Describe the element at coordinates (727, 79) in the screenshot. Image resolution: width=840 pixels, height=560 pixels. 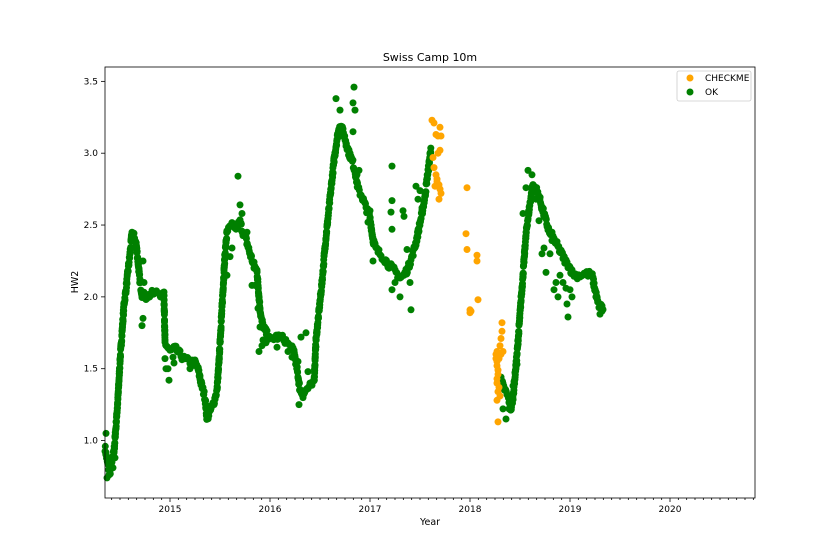
I see `legend-label-checkme: CHECKME` at that location.